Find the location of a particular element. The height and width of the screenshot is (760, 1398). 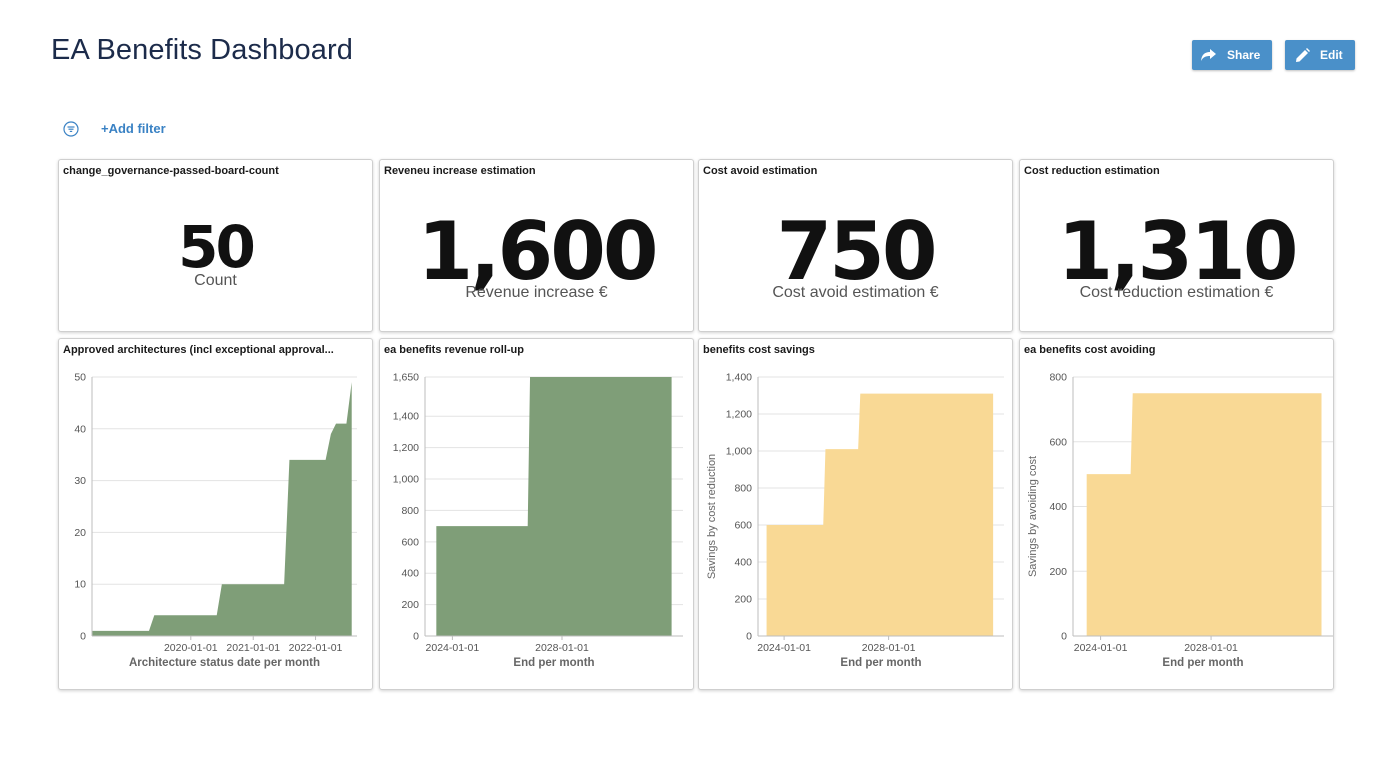

y-tick-label: 50 is located at coordinates (80, 378).